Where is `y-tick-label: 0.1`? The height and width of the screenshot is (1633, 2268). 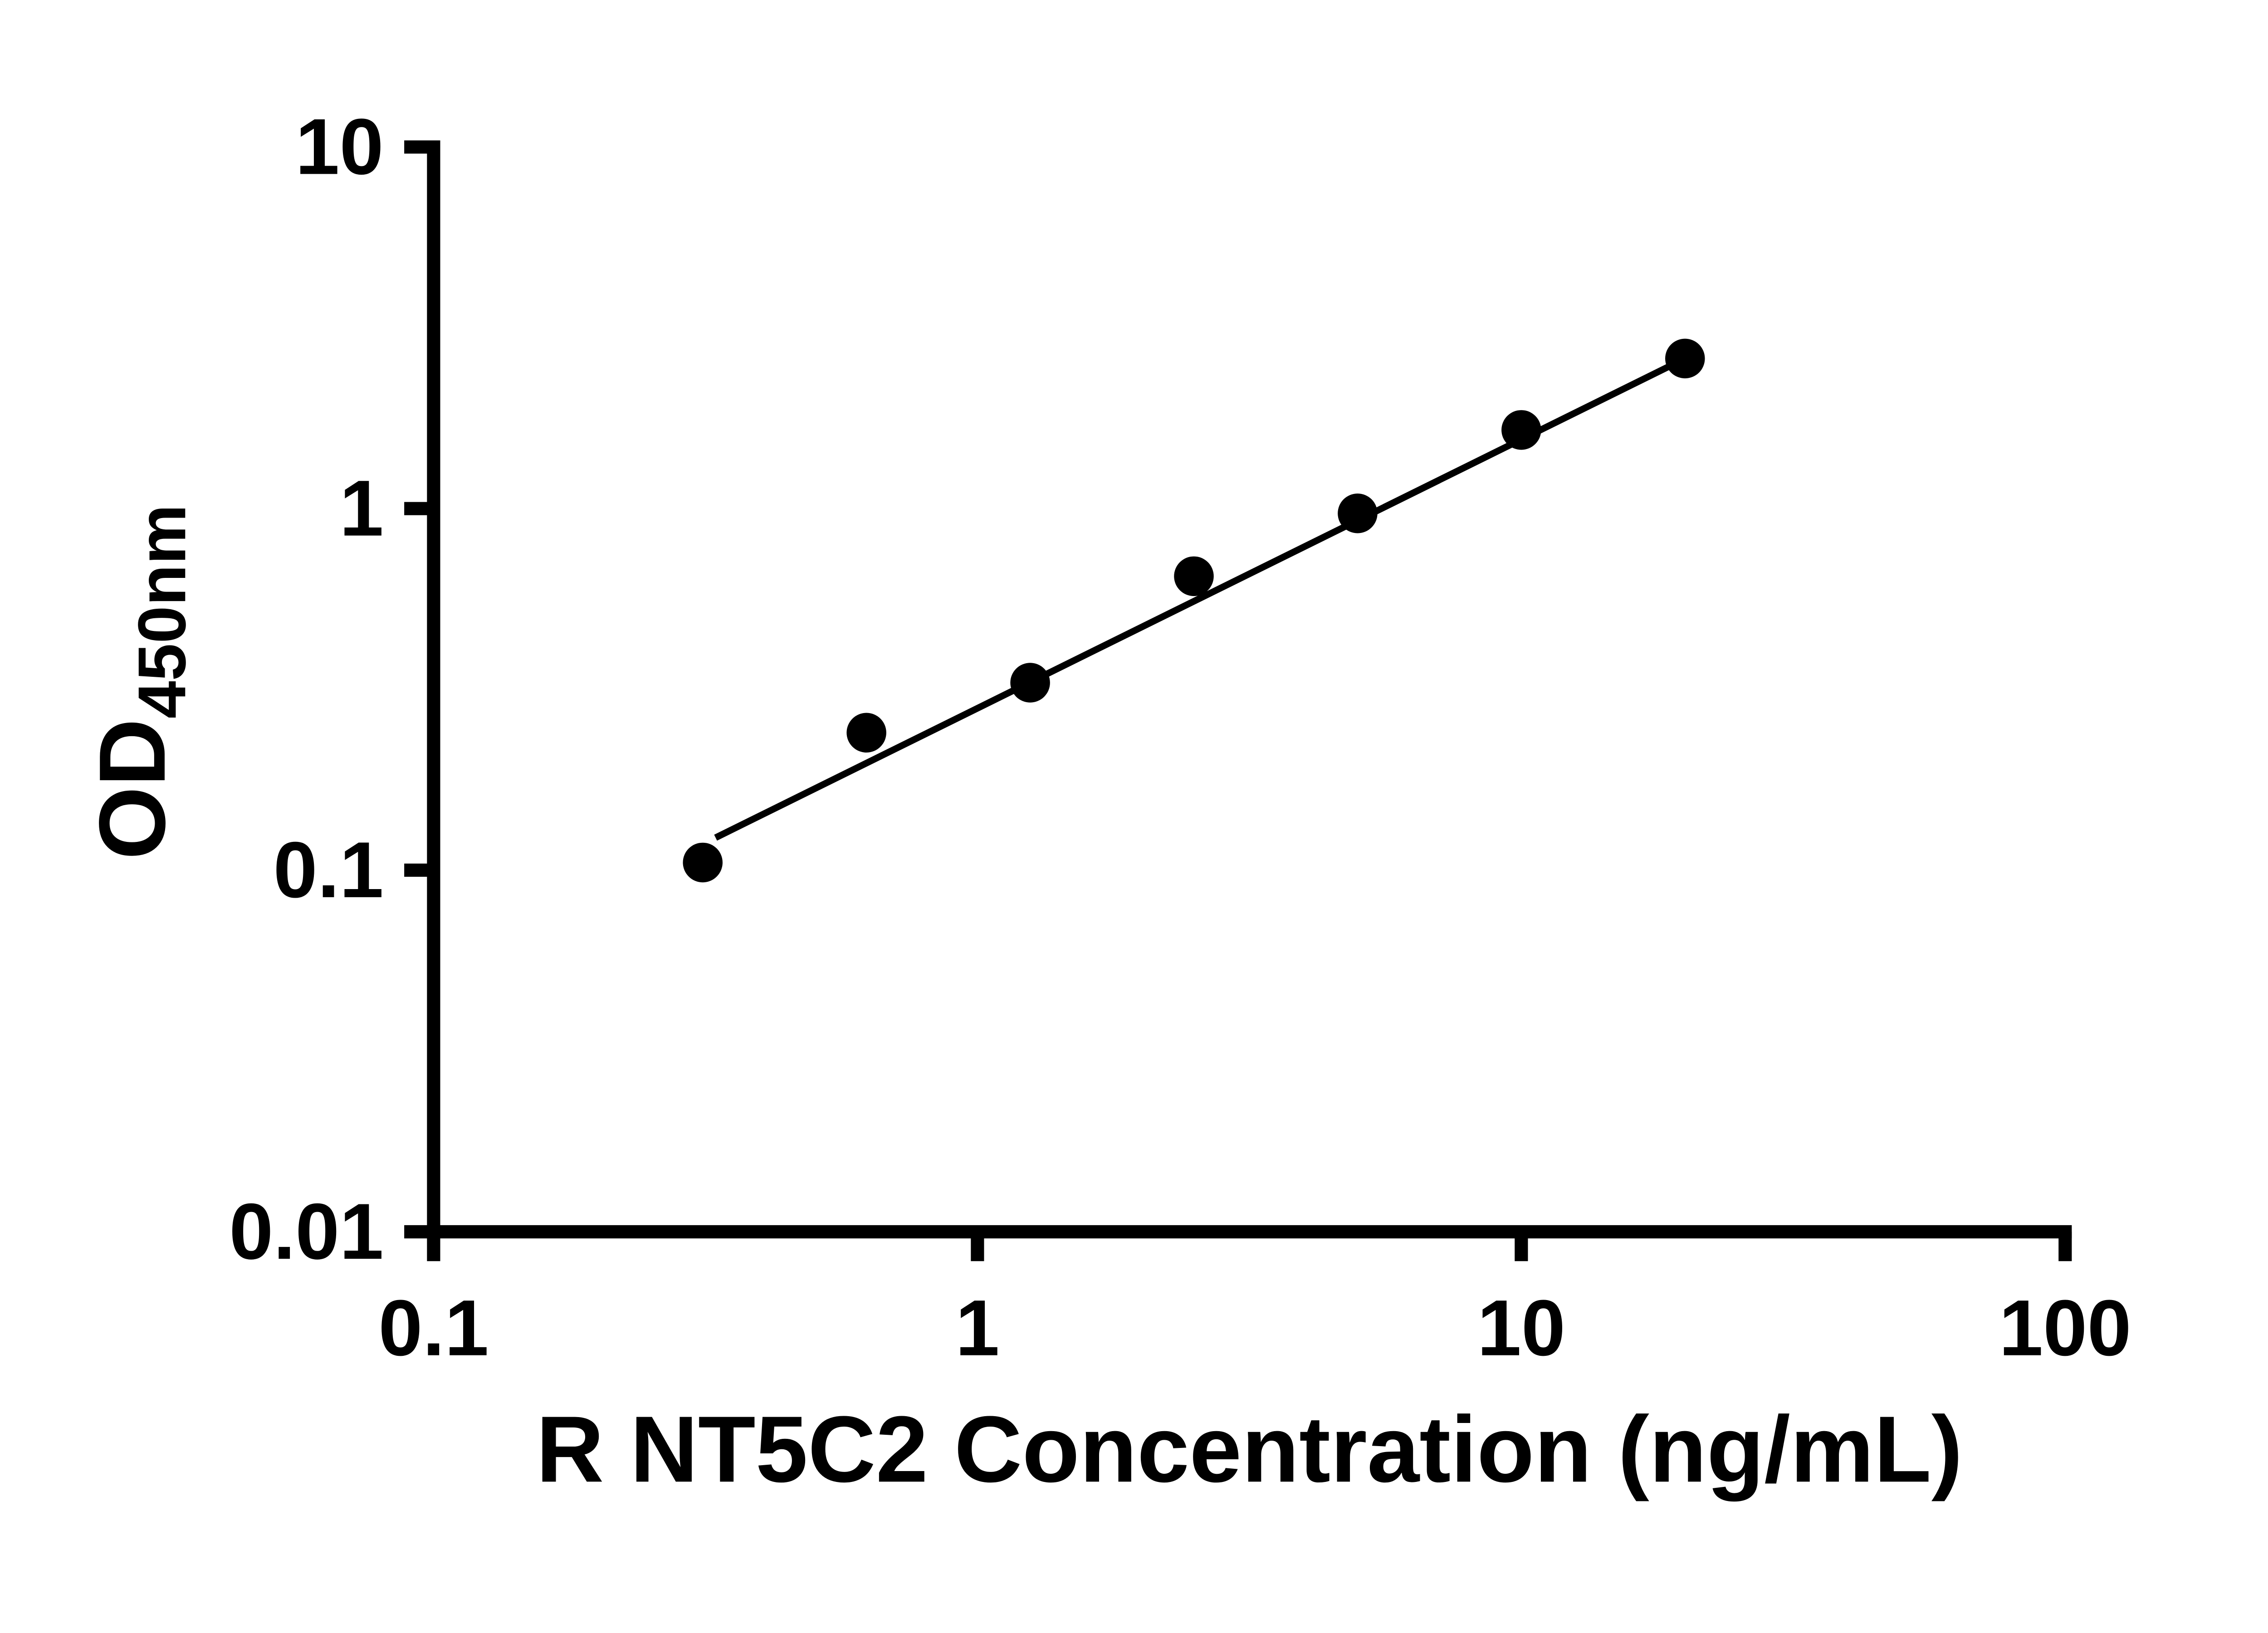 y-tick-label: 0.1 is located at coordinates (329, 870).